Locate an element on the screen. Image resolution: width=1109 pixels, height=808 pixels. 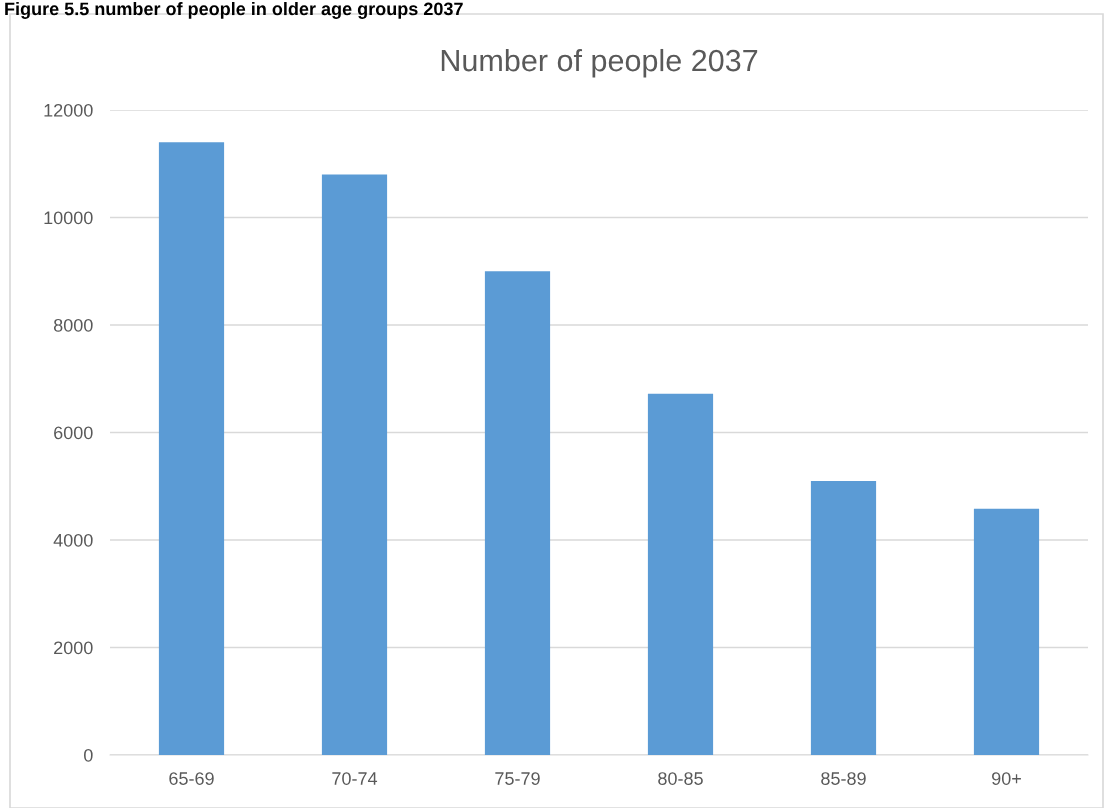
y-tick-label: 6000 is located at coordinates (73, 433).